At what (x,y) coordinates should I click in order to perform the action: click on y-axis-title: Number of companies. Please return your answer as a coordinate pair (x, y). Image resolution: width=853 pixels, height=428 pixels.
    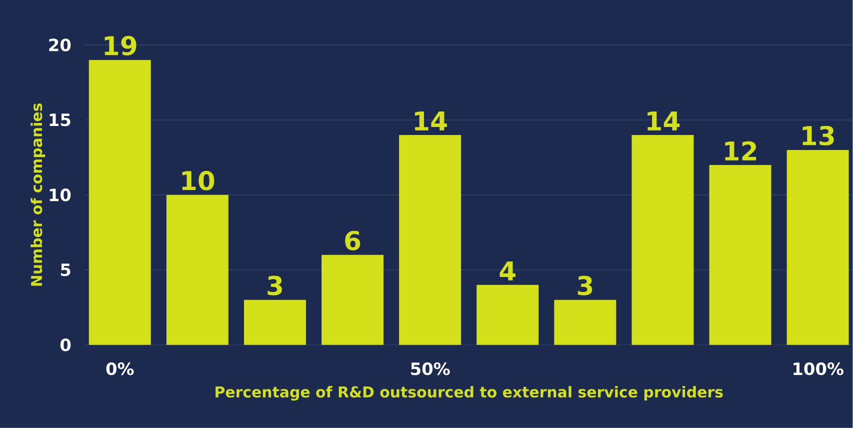
    Looking at the image, I should click on (38, 195).